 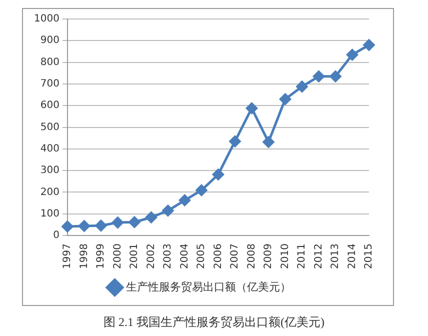 What do you see at coordinates (168, 257) in the screenshot?
I see `x-tick-label: 2003` at bounding box center [168, 257].